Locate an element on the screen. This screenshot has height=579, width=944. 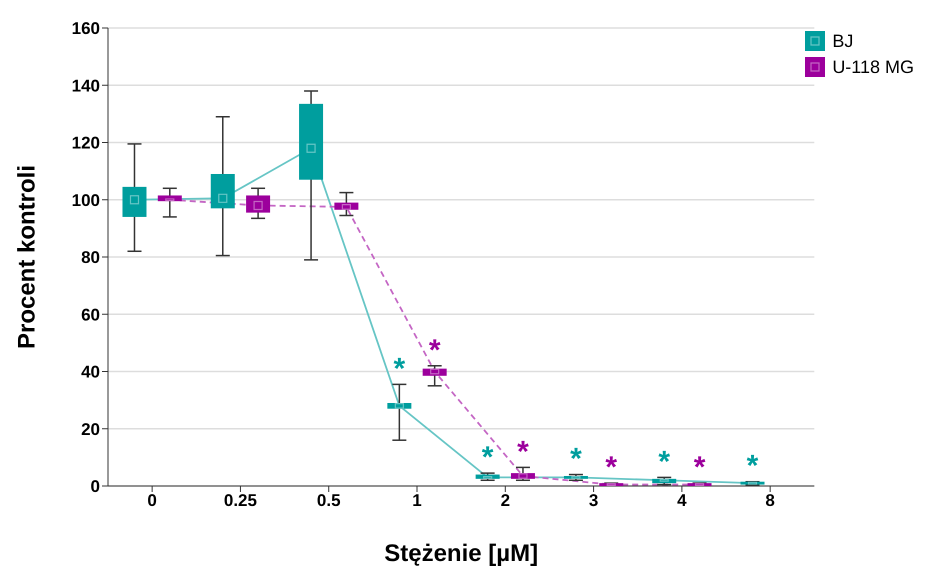
y-tick-label: 60 is located at coordinates (90, 314).